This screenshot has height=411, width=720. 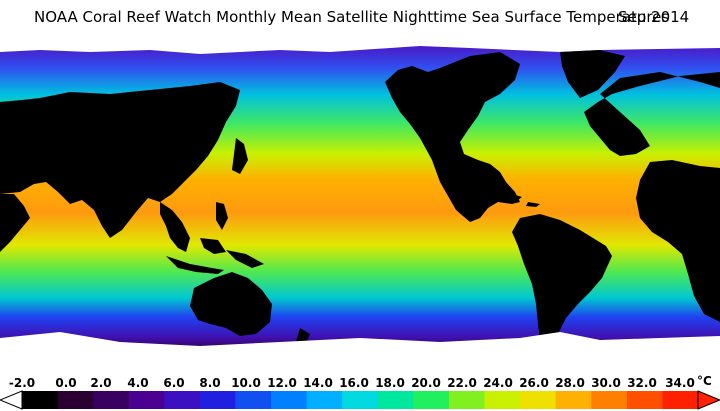 I want to click on under-range-arrow, so click(x=11, y=400).